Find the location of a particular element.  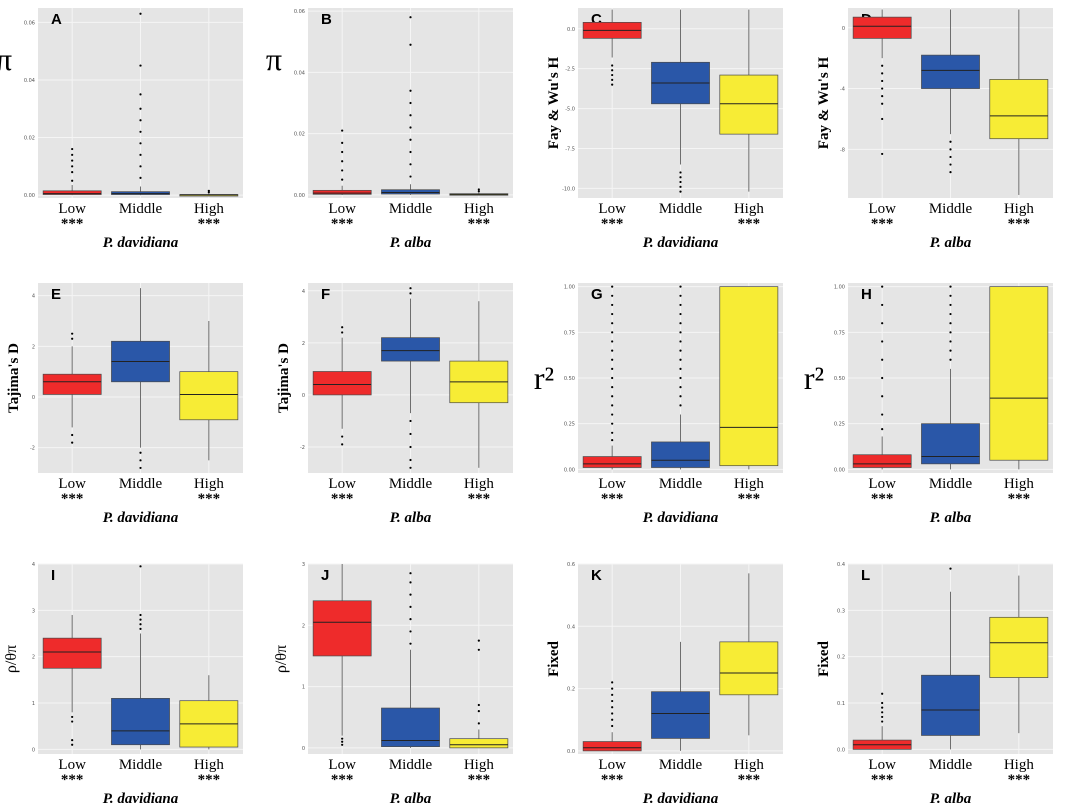

y-tick-label: -10.0 is located at coordinates (568, 189).